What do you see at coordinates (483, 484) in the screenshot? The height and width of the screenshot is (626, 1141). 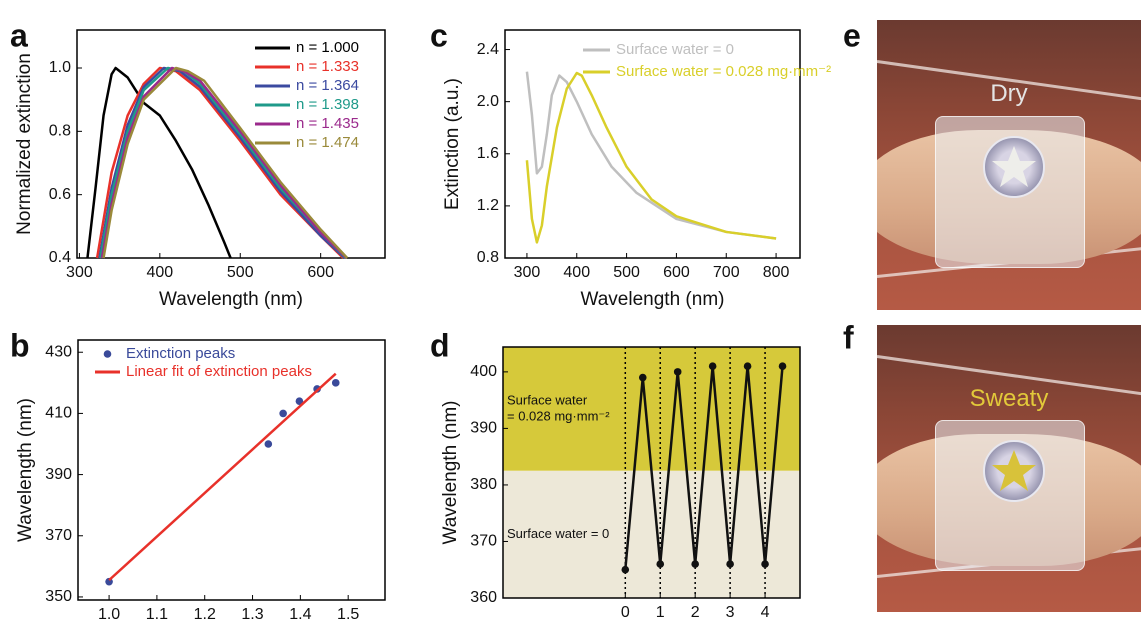 I see `y-tick-label: 380` at bounding box center [483, 484].